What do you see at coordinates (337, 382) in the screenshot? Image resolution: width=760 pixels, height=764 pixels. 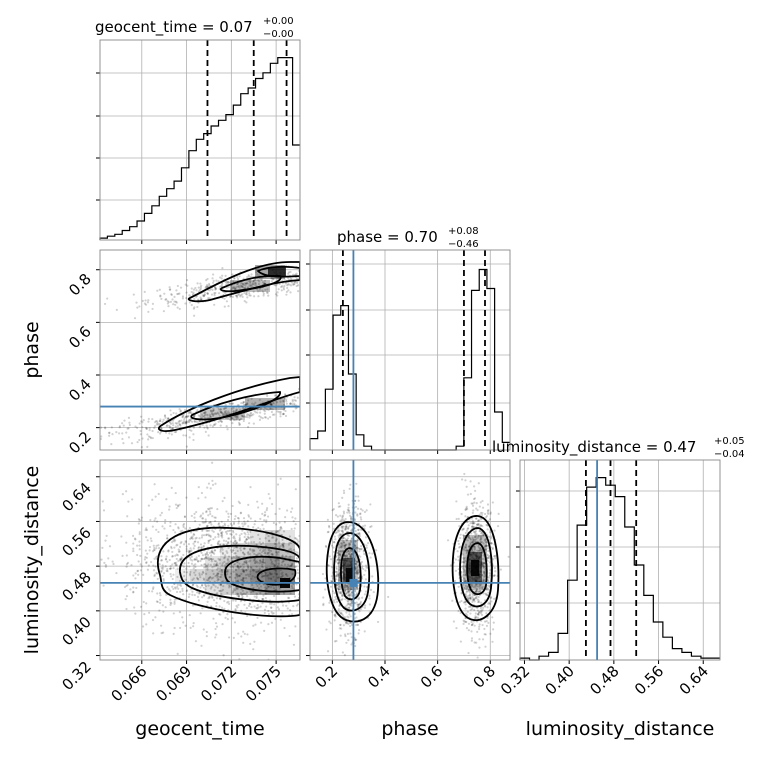 I see `phase-hist-bin` at bounding box center [337, 382].